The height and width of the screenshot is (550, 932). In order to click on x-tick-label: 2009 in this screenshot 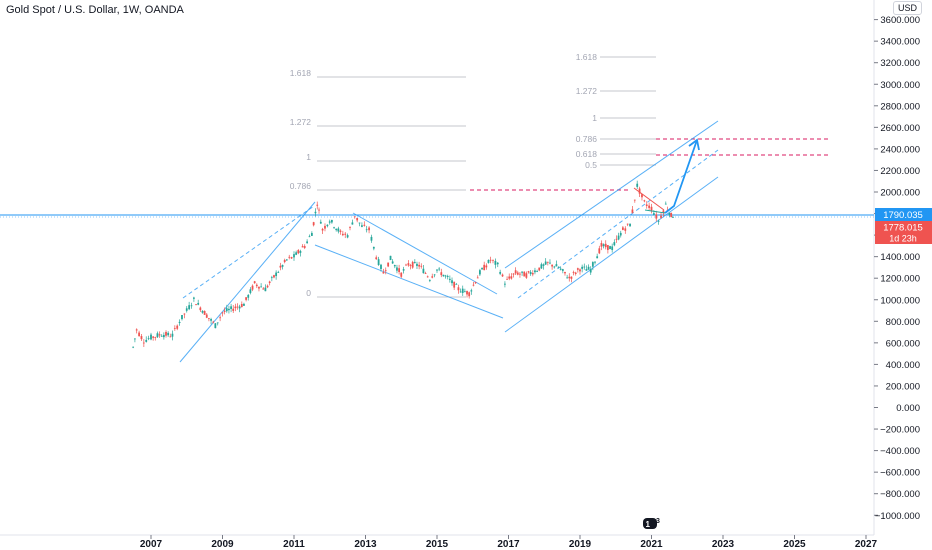, I will do `click(222, 544)`.